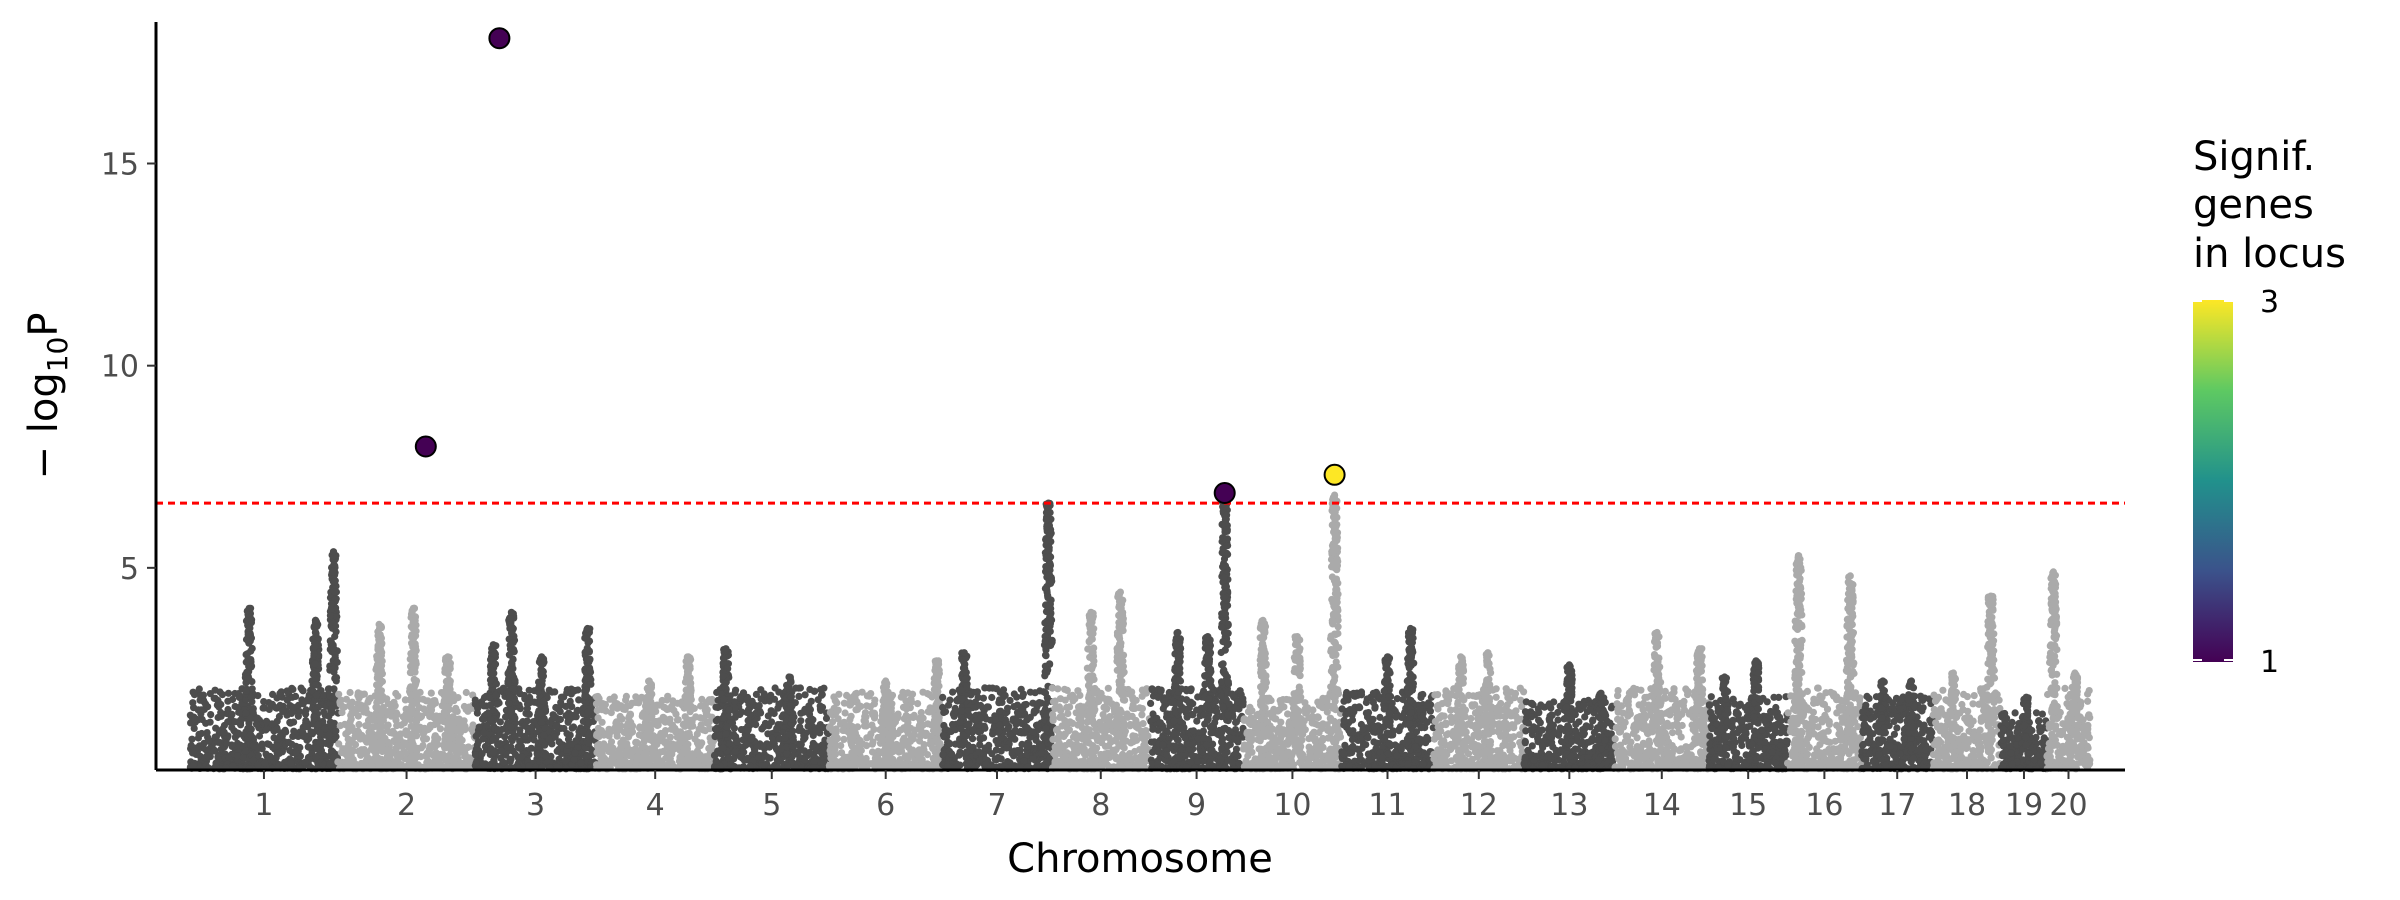 Image resolution: width=2400 pixels, height=900 pixels. I want to click on snp-peak-point, so click(249, 608).